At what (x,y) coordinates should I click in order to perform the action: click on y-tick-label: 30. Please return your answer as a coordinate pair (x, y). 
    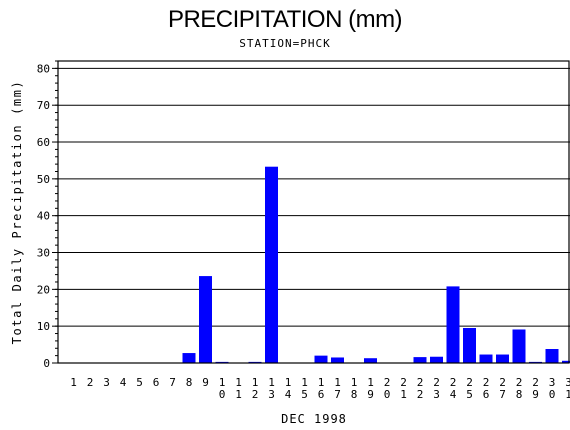
    Looking at the image, I should click on (43, 253).